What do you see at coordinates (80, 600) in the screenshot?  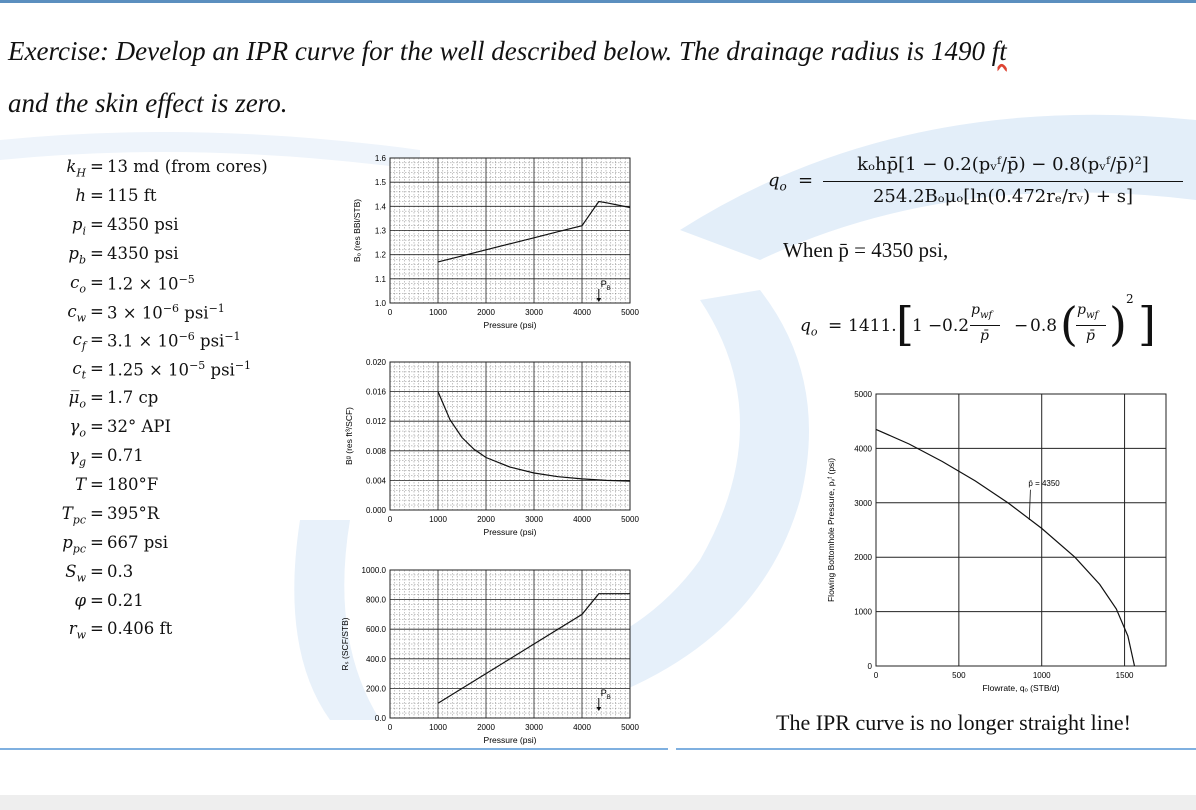 I see `parameter-symbol: φ` at bounding box center [80, 600].